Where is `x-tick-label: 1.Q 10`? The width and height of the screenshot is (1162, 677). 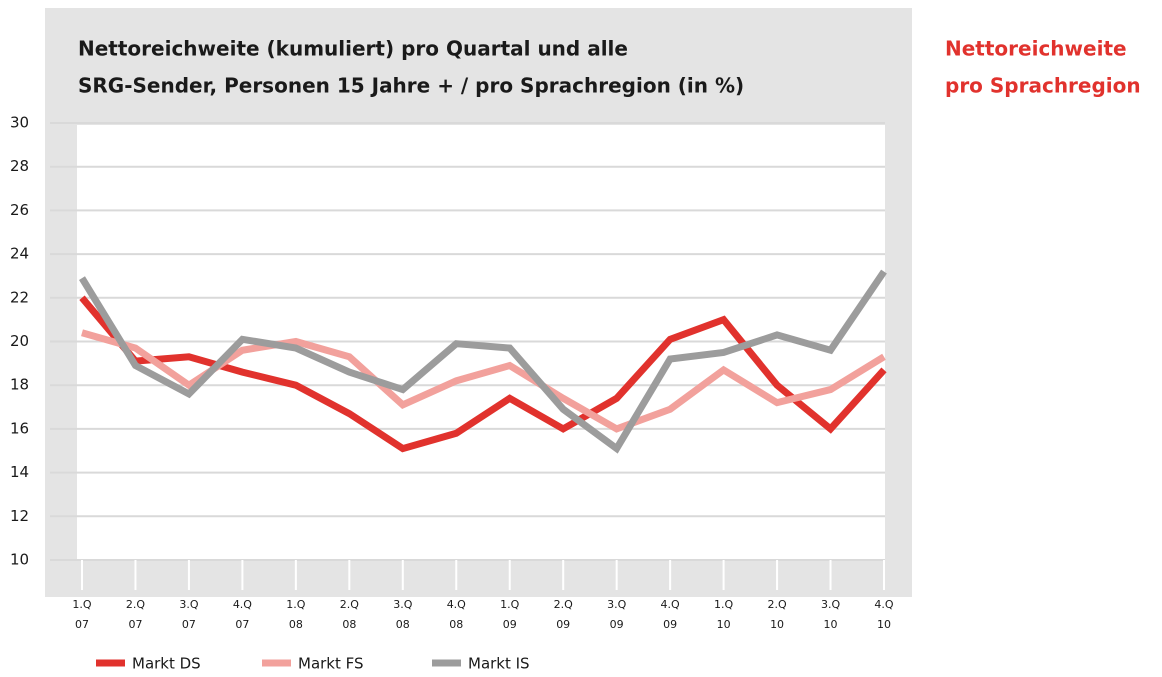
x-tick-label: 1.Q 10 is located at coordinates (723, 614).